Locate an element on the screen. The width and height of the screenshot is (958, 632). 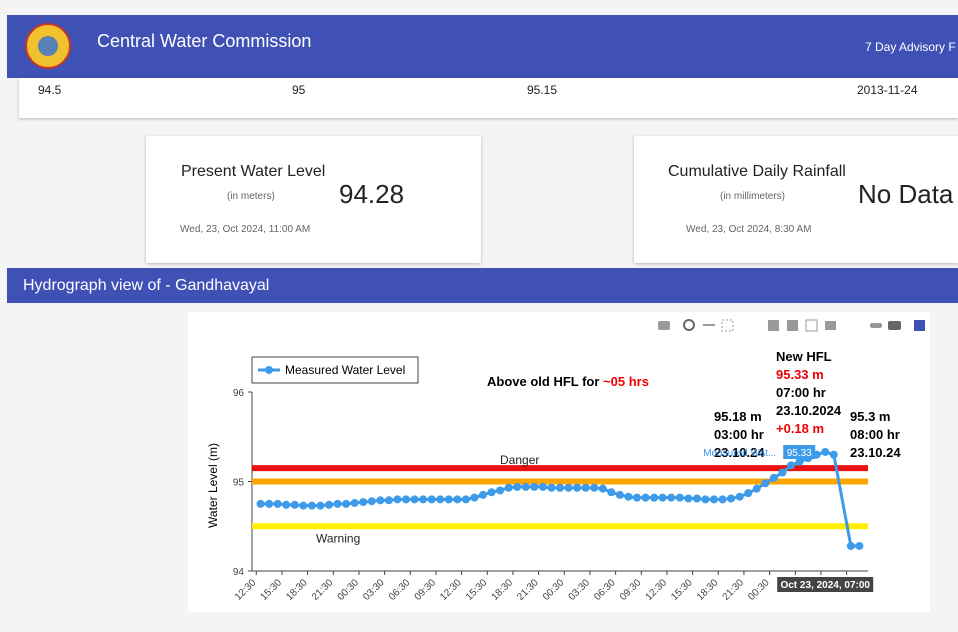
threshold-label: Danger is located at coordinates (519, 460).